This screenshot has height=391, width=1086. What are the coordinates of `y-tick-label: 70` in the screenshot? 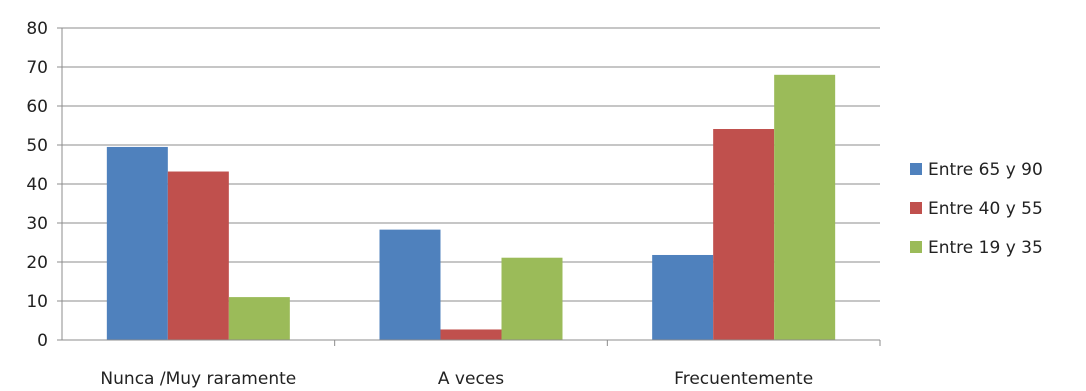 It's located at (37, 68).